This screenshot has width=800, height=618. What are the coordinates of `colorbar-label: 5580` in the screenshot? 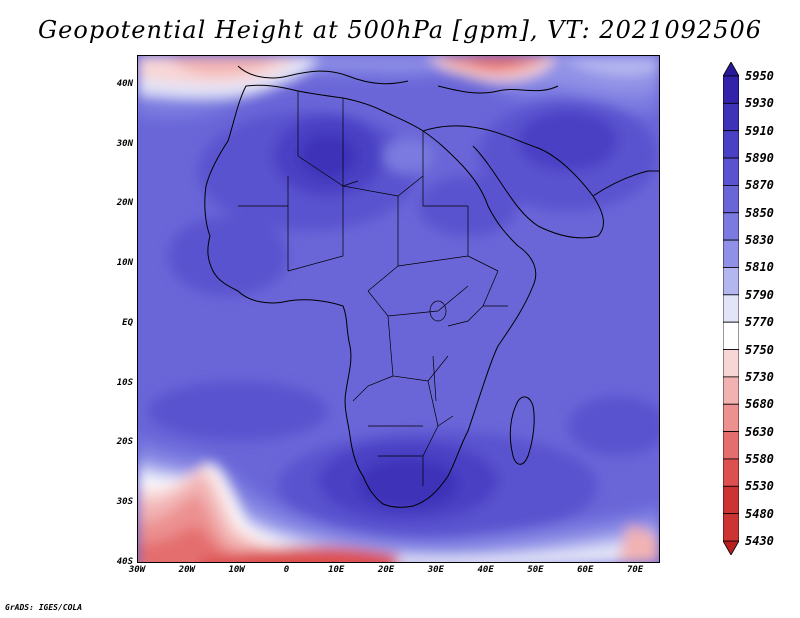 It's located at (759, 458).